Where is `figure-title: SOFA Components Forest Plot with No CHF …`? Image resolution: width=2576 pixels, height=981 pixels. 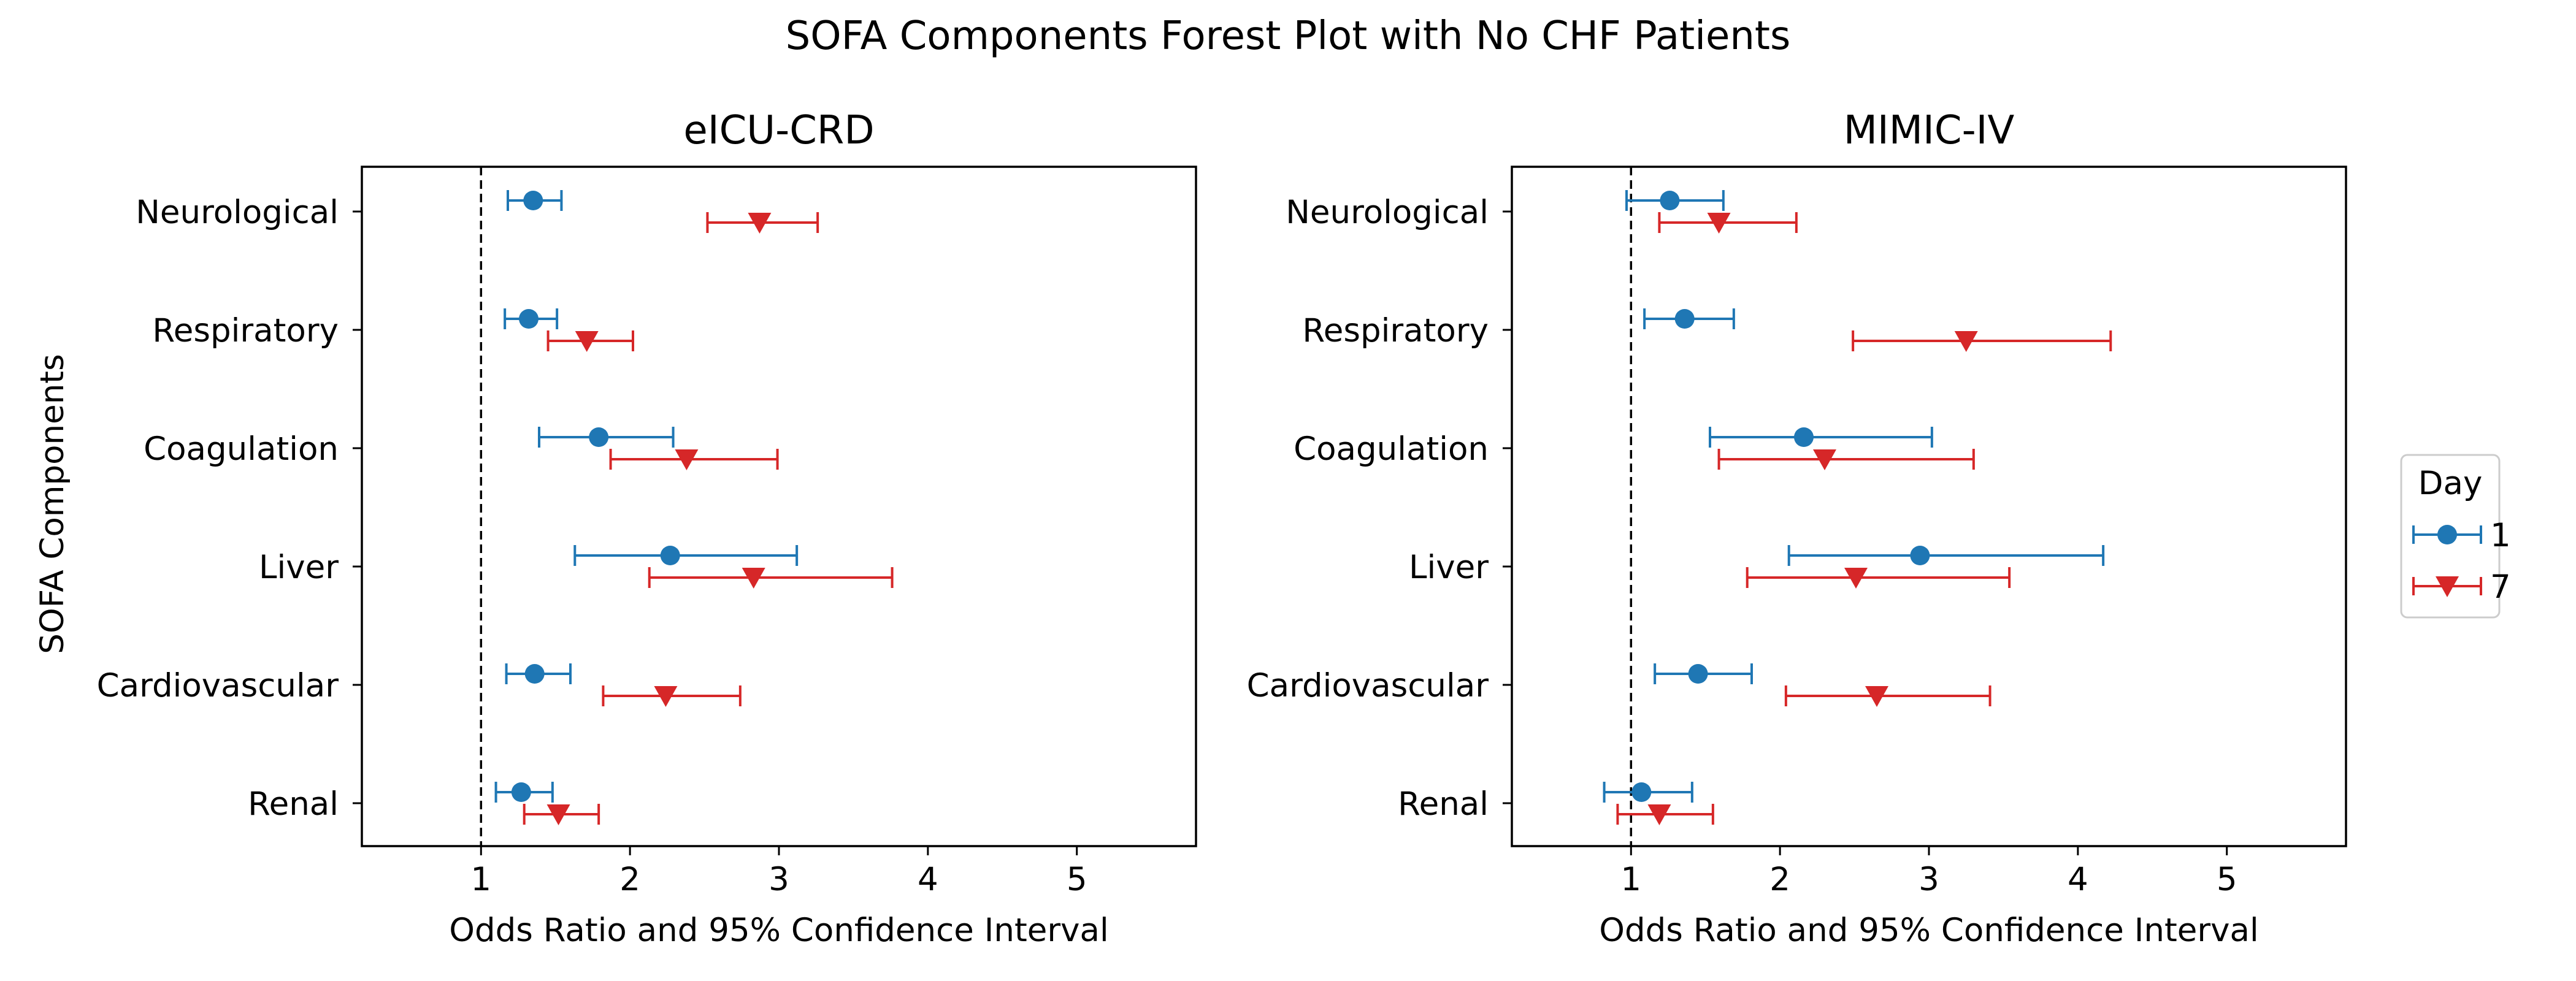 figure-title: SOFA Components Forest Plot with No CHF … is located at coordinates (1288, 36).